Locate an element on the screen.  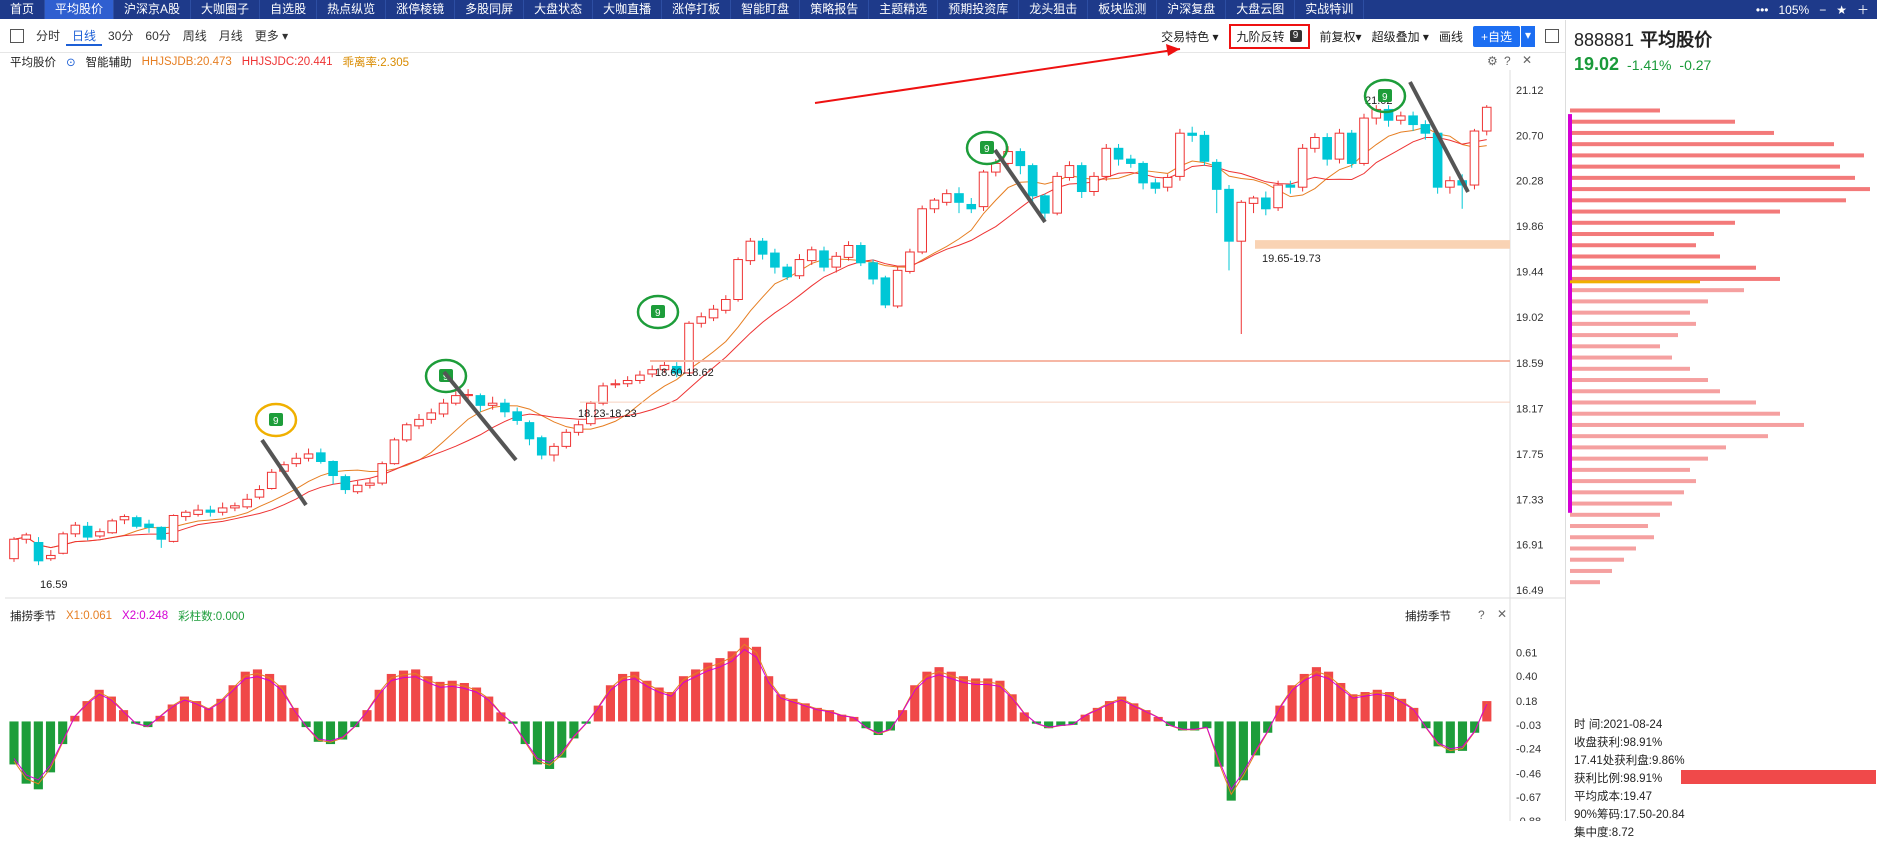
sub-indicator-right-name: 捕捞季节 is located at coordinates (1428, 617).